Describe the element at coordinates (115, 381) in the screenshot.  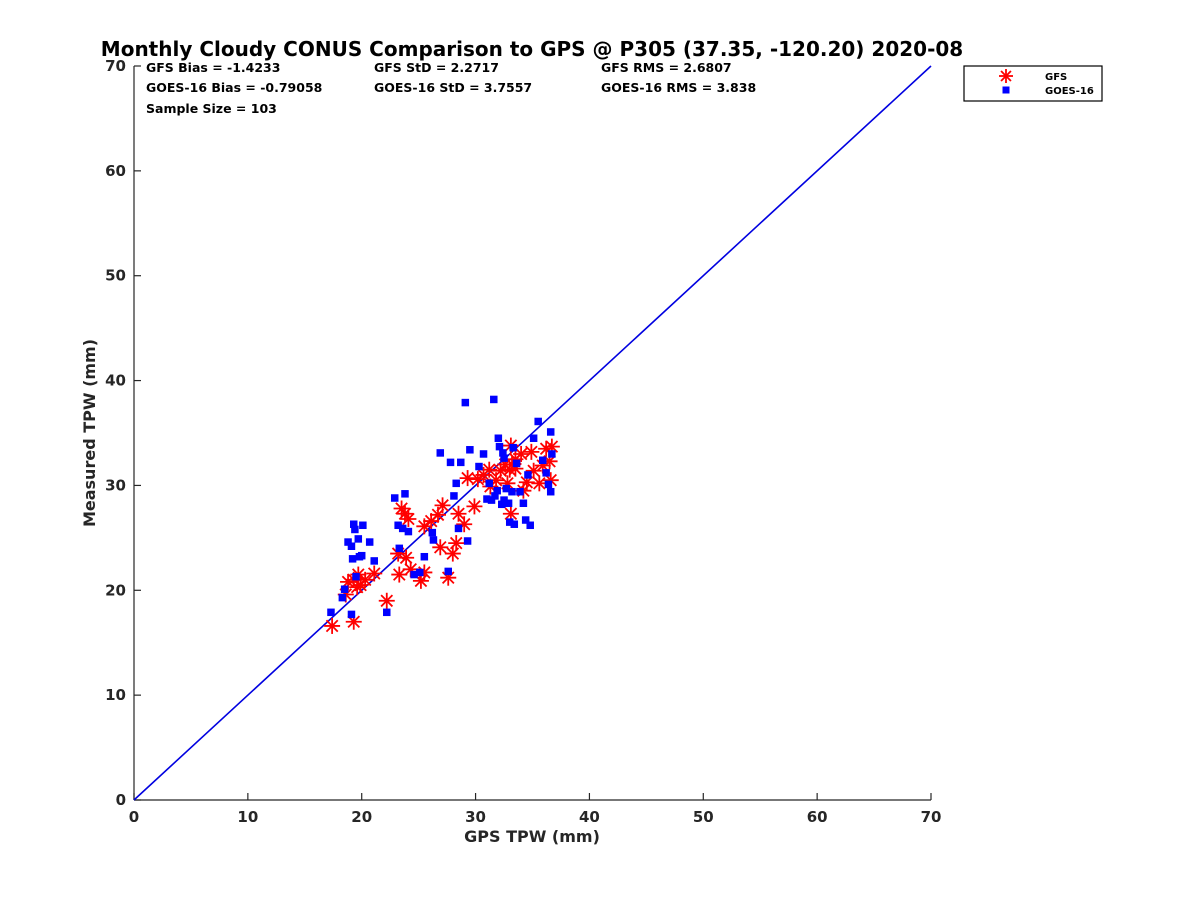
I see `y-tick-label: 40` at that location.